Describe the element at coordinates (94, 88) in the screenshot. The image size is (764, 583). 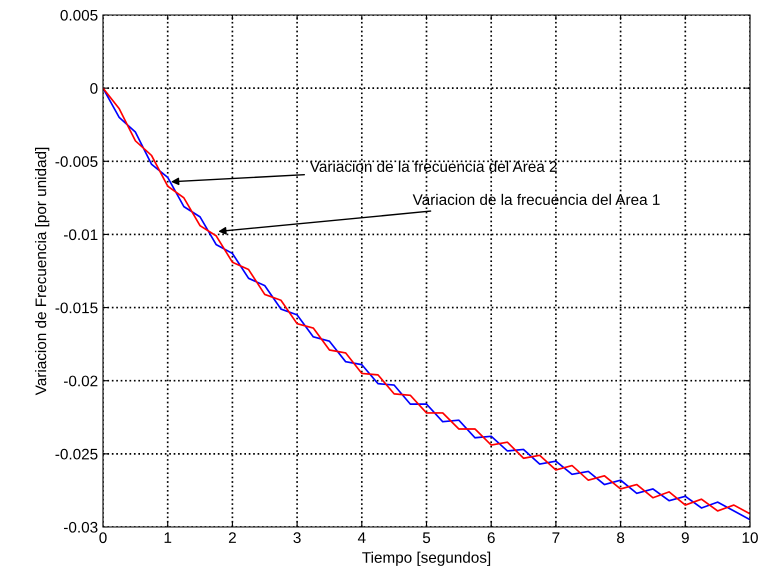
I see `y-tick-label: 0` at that location.